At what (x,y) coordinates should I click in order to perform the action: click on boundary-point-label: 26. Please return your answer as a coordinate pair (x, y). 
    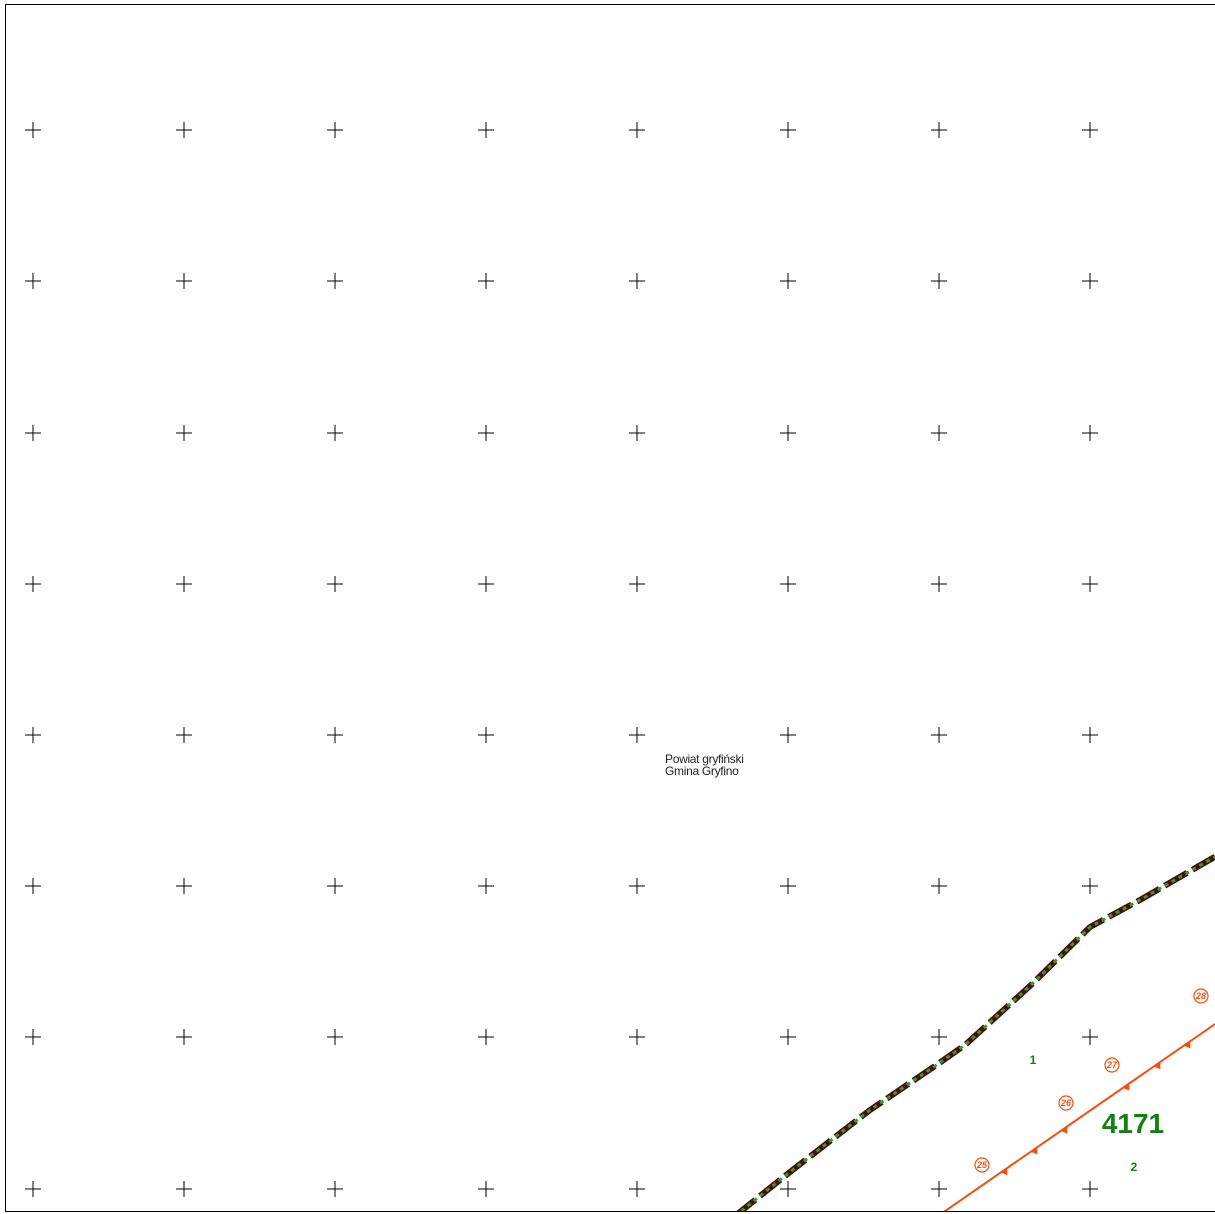
    Looking at the image, I should click on (1066, 1103).